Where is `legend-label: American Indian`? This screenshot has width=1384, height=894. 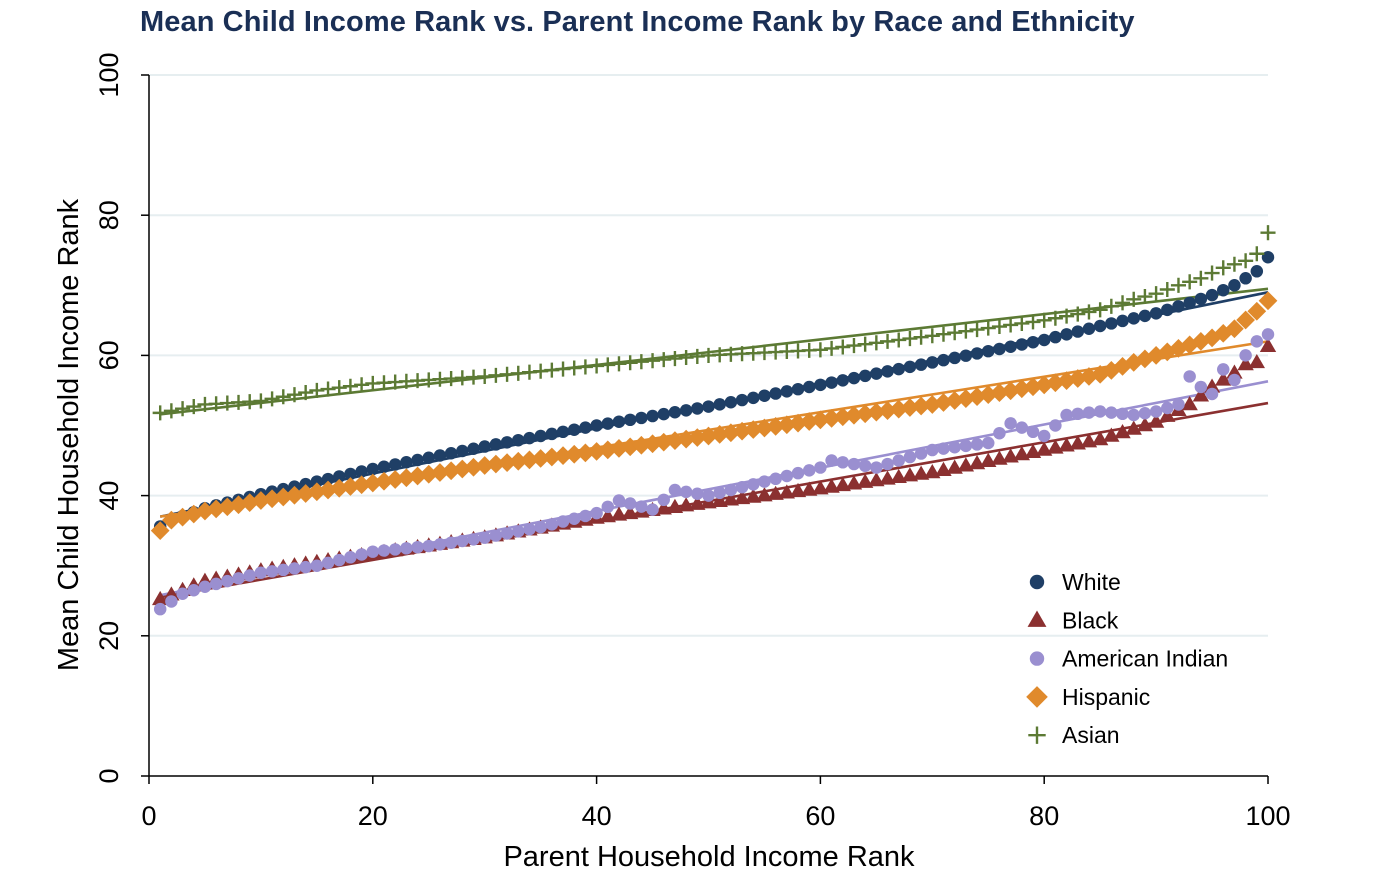 legend-label: American Indian is located at coordinates (1145, 659).